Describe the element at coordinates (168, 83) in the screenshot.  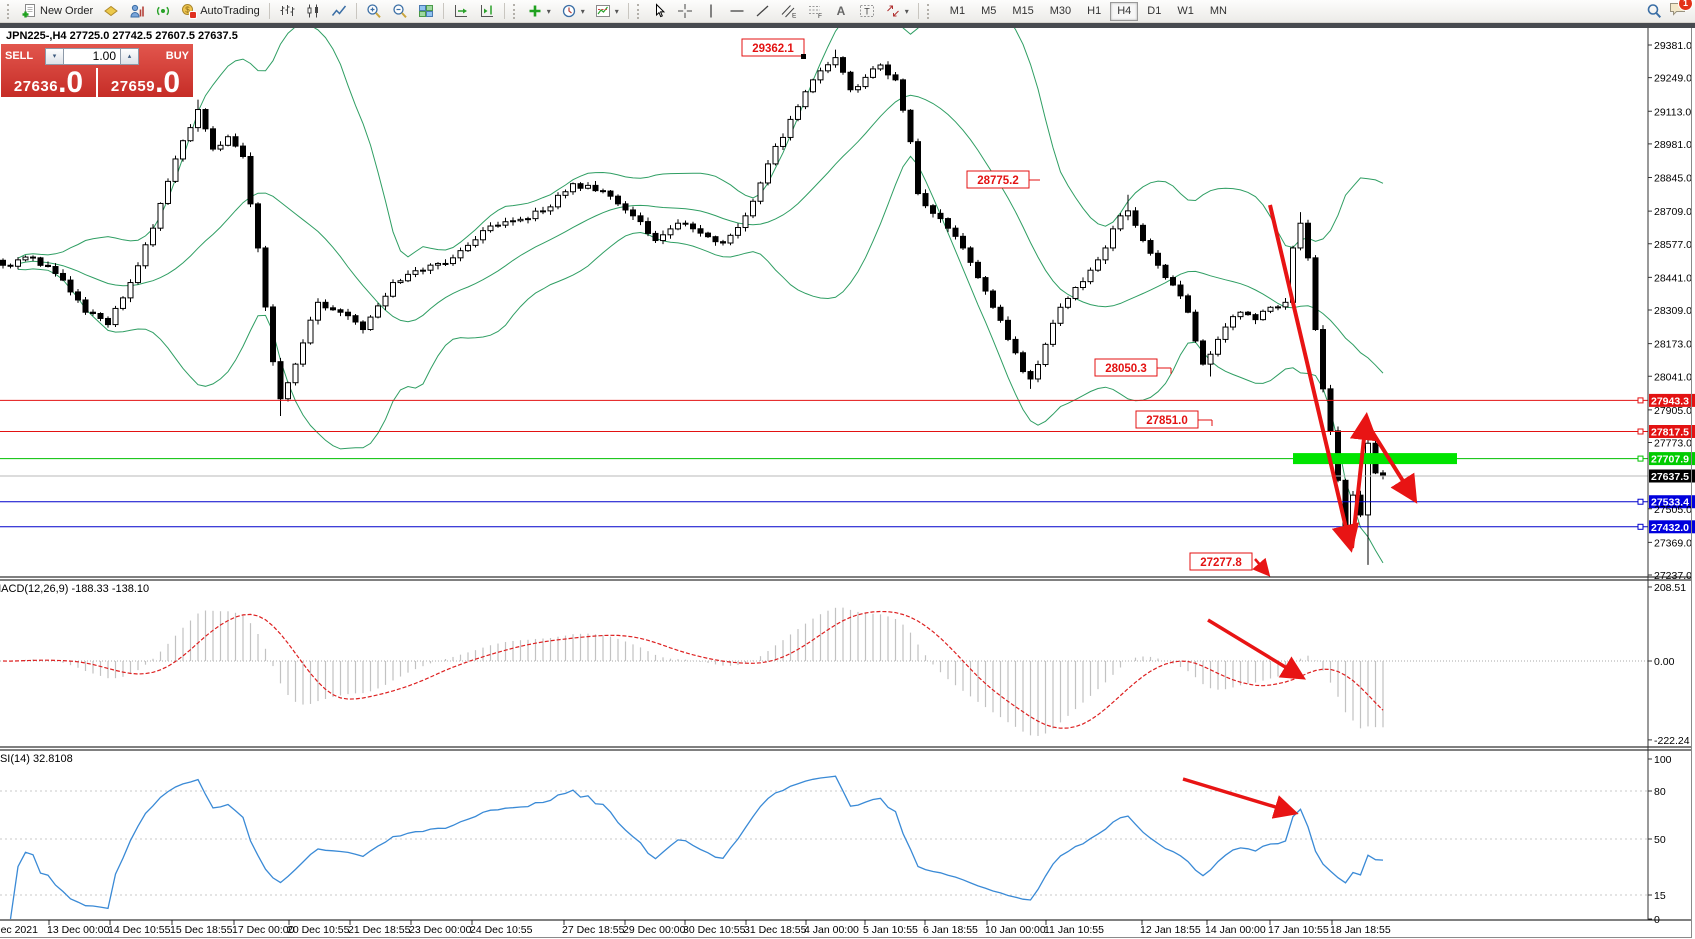
I see `buy-price-pips: .0` at that location.